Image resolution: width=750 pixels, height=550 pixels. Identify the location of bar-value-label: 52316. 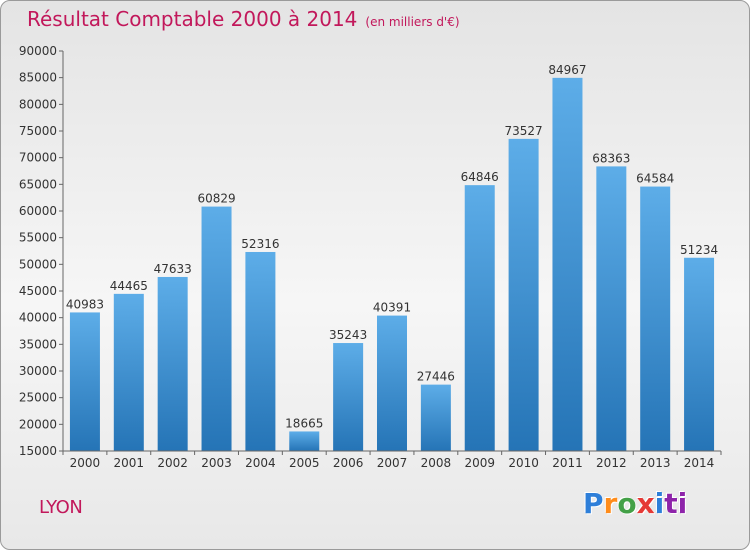
(260, 244).